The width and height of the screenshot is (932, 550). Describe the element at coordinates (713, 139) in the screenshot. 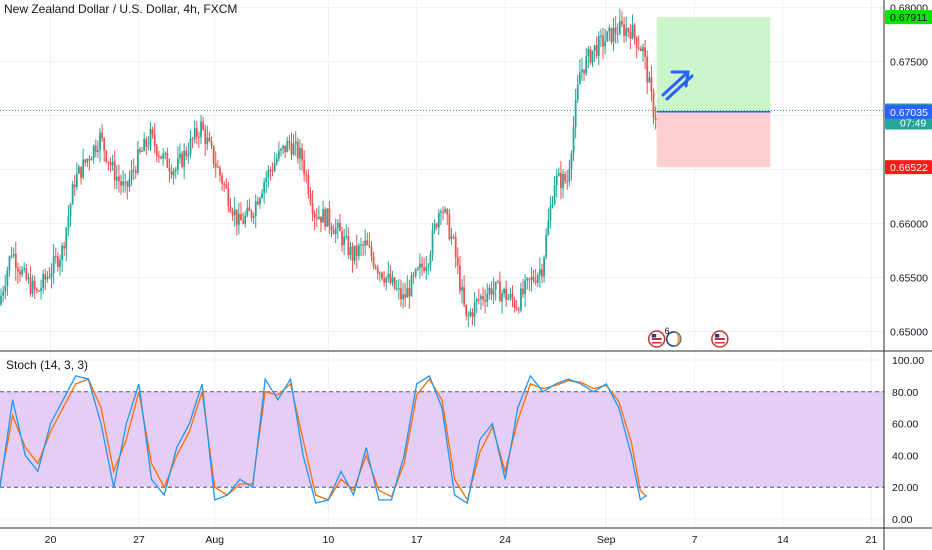

I see `position-loss-zone` at that location.